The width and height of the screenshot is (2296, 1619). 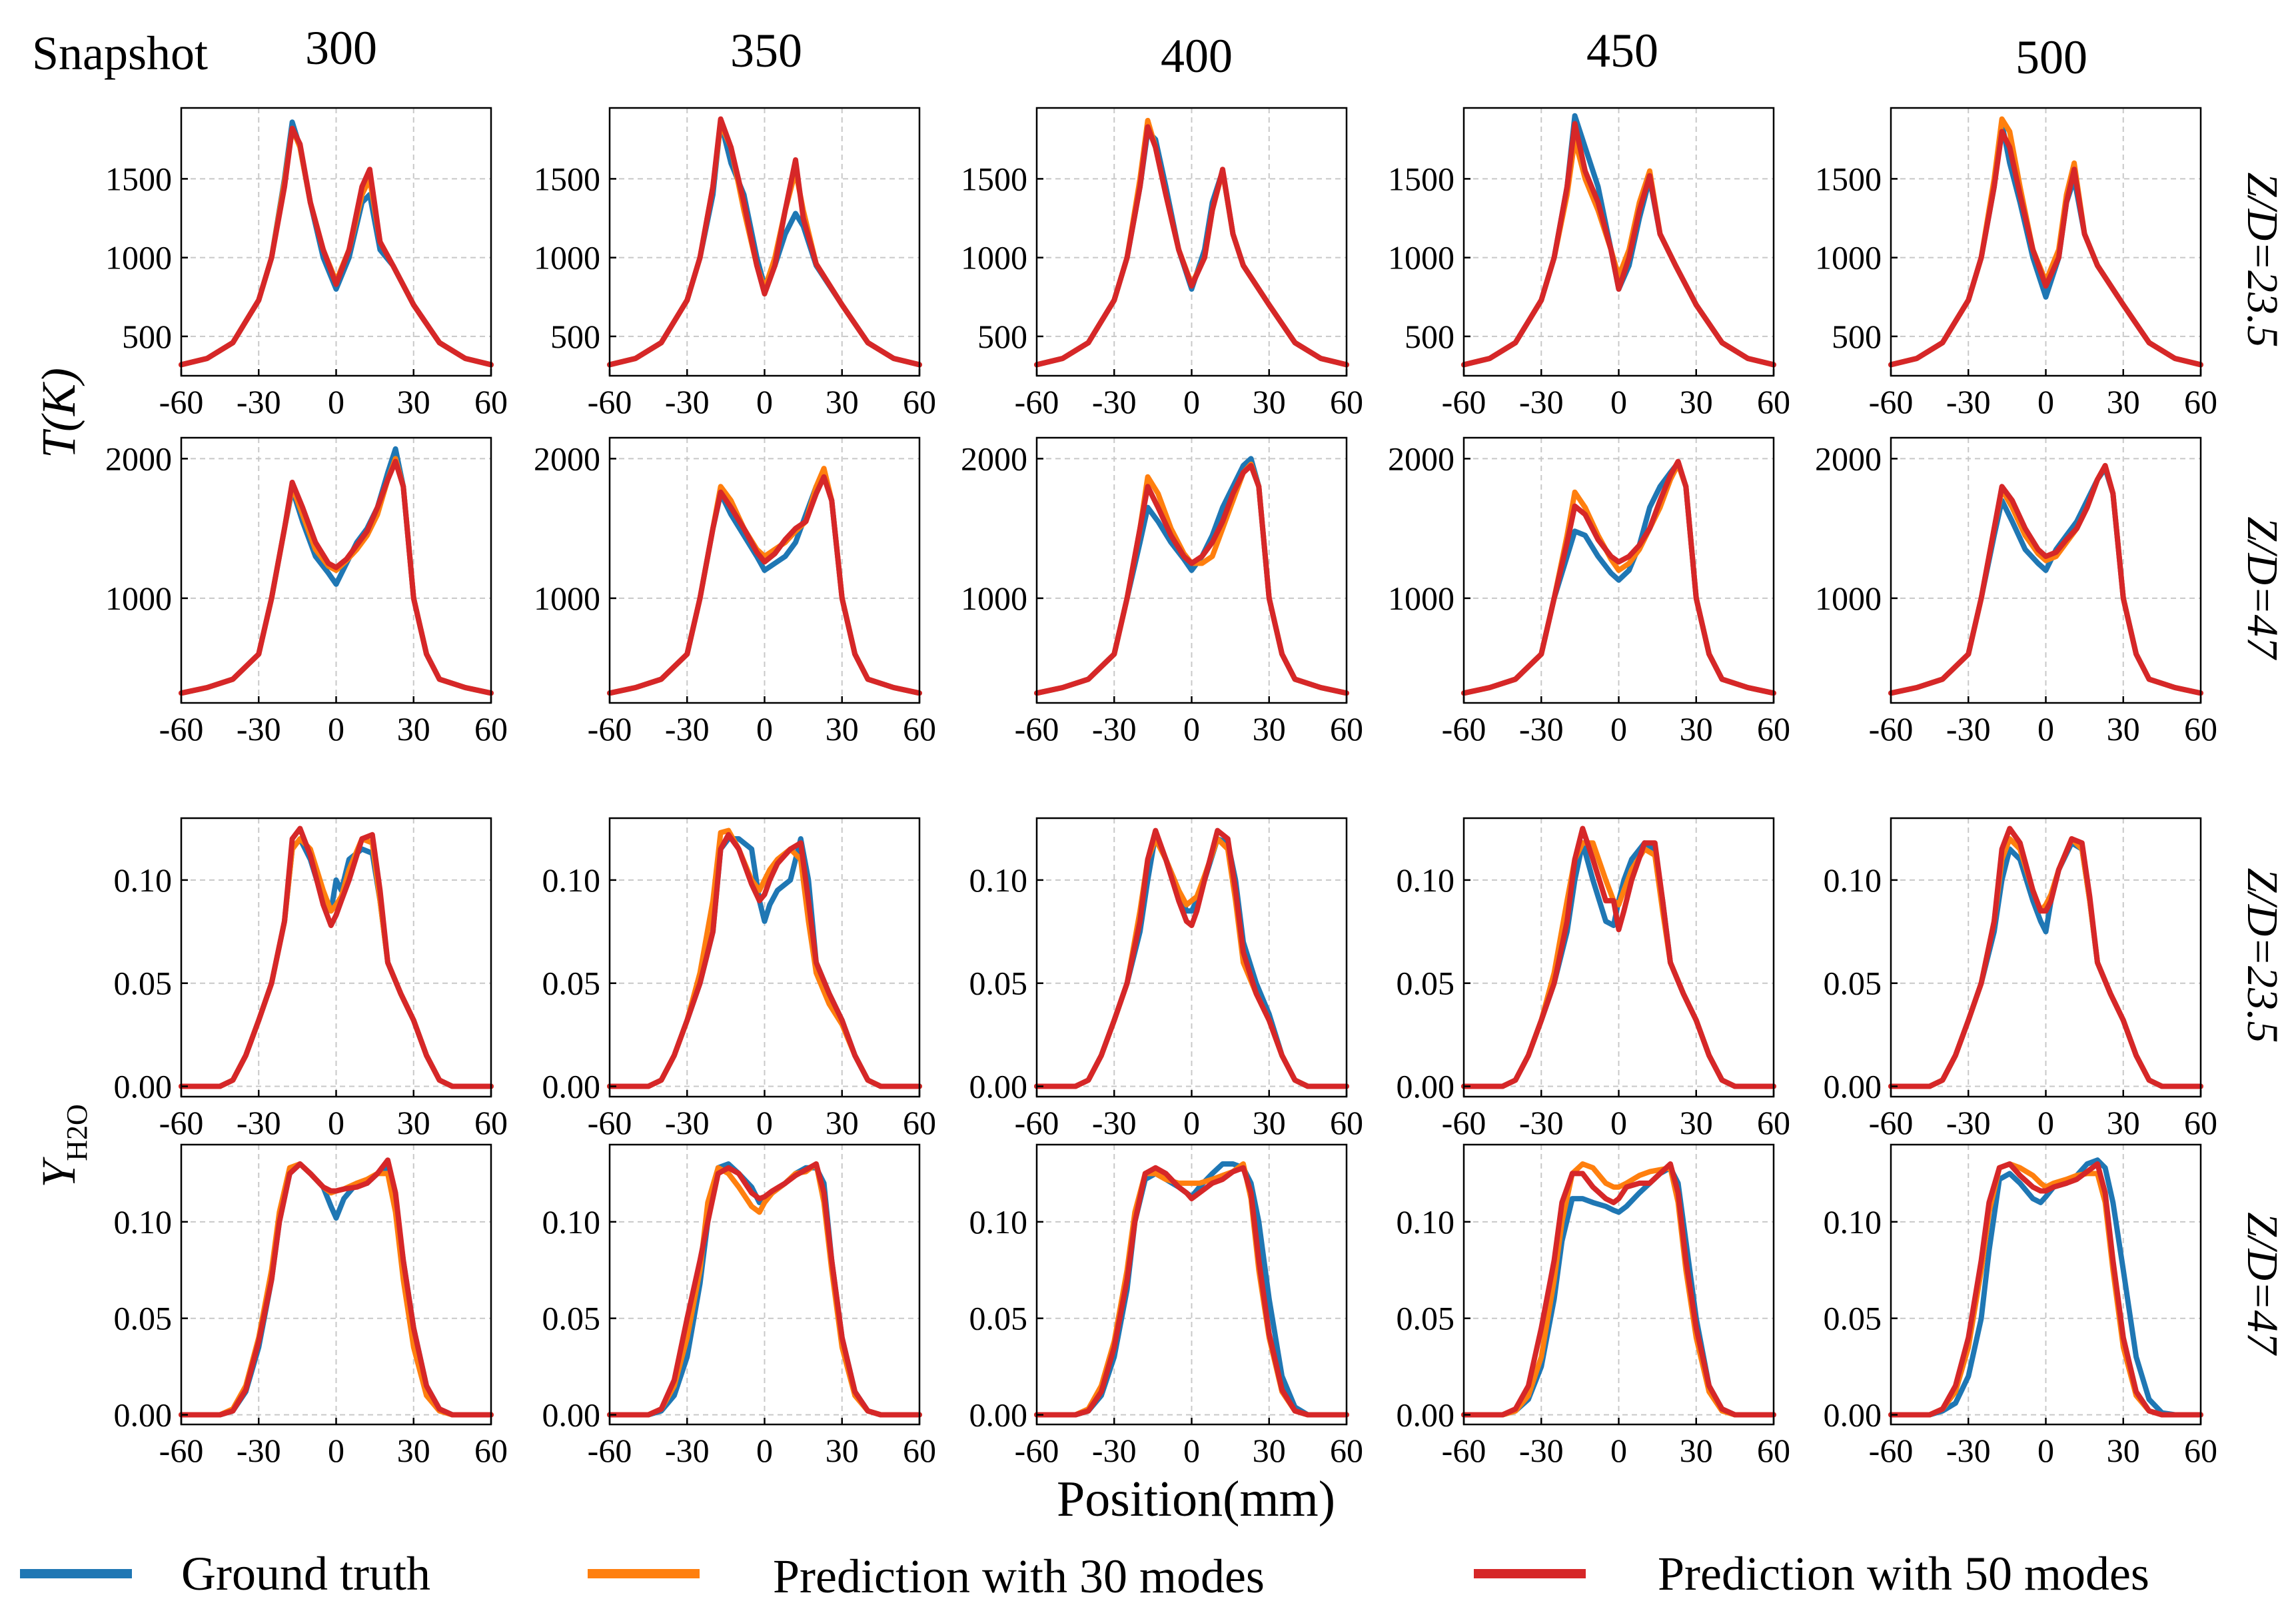 I want to click on y-axis-label-h2o-main: Y, so click(x=58, y=1172).